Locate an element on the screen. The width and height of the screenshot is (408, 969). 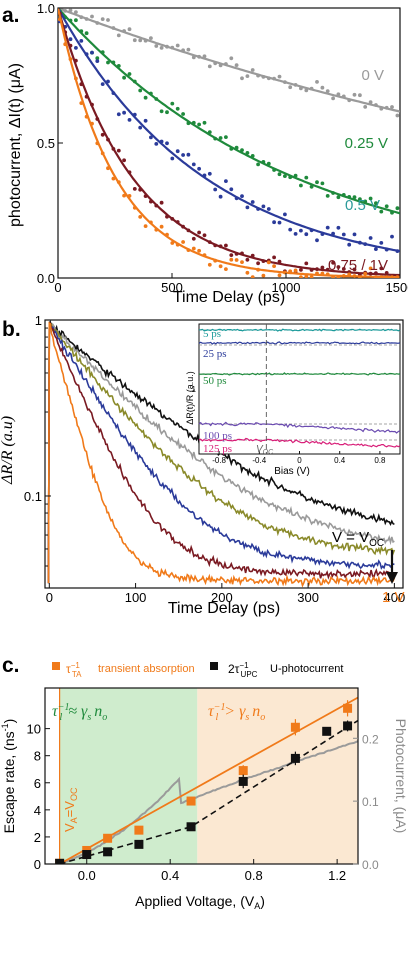
x-tick-label: 1.2 is located at coordinates (337, 875).